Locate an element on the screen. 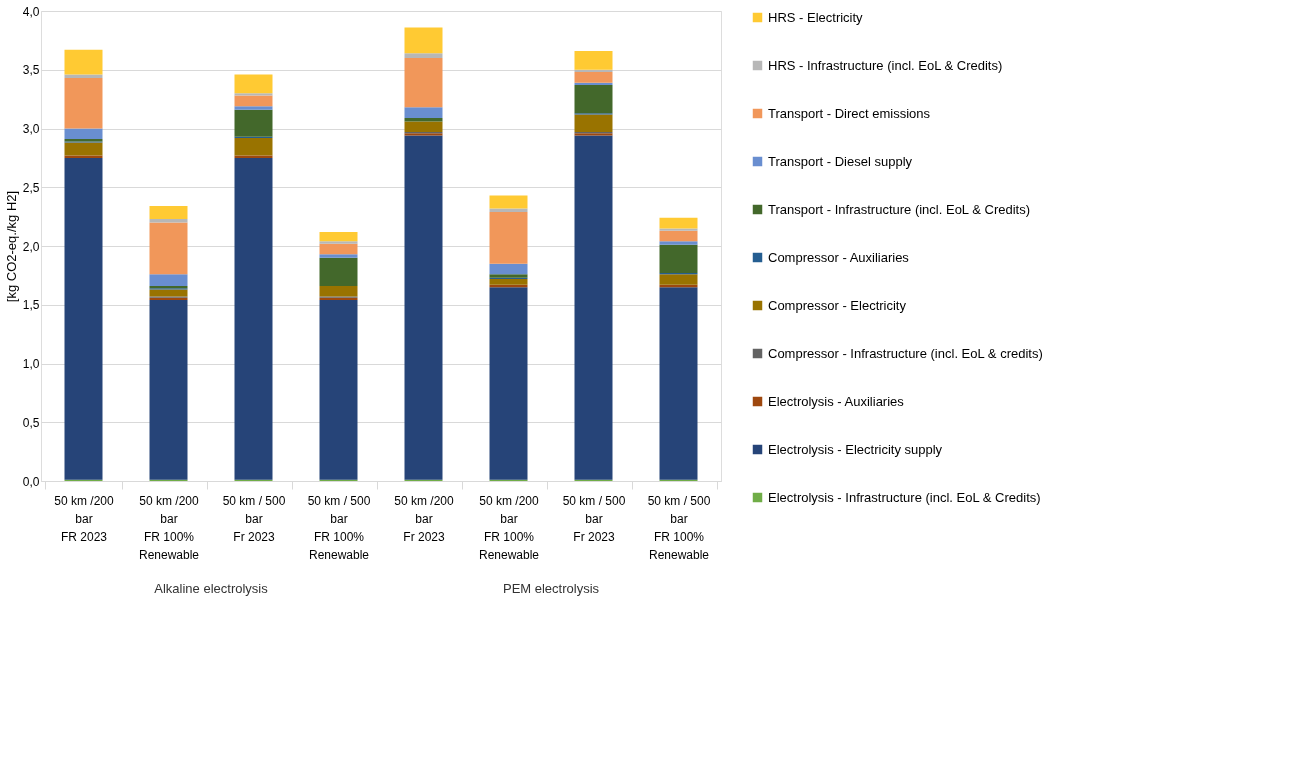  legend-label: Compressor - Electricity is located at coordinates (837, 305).